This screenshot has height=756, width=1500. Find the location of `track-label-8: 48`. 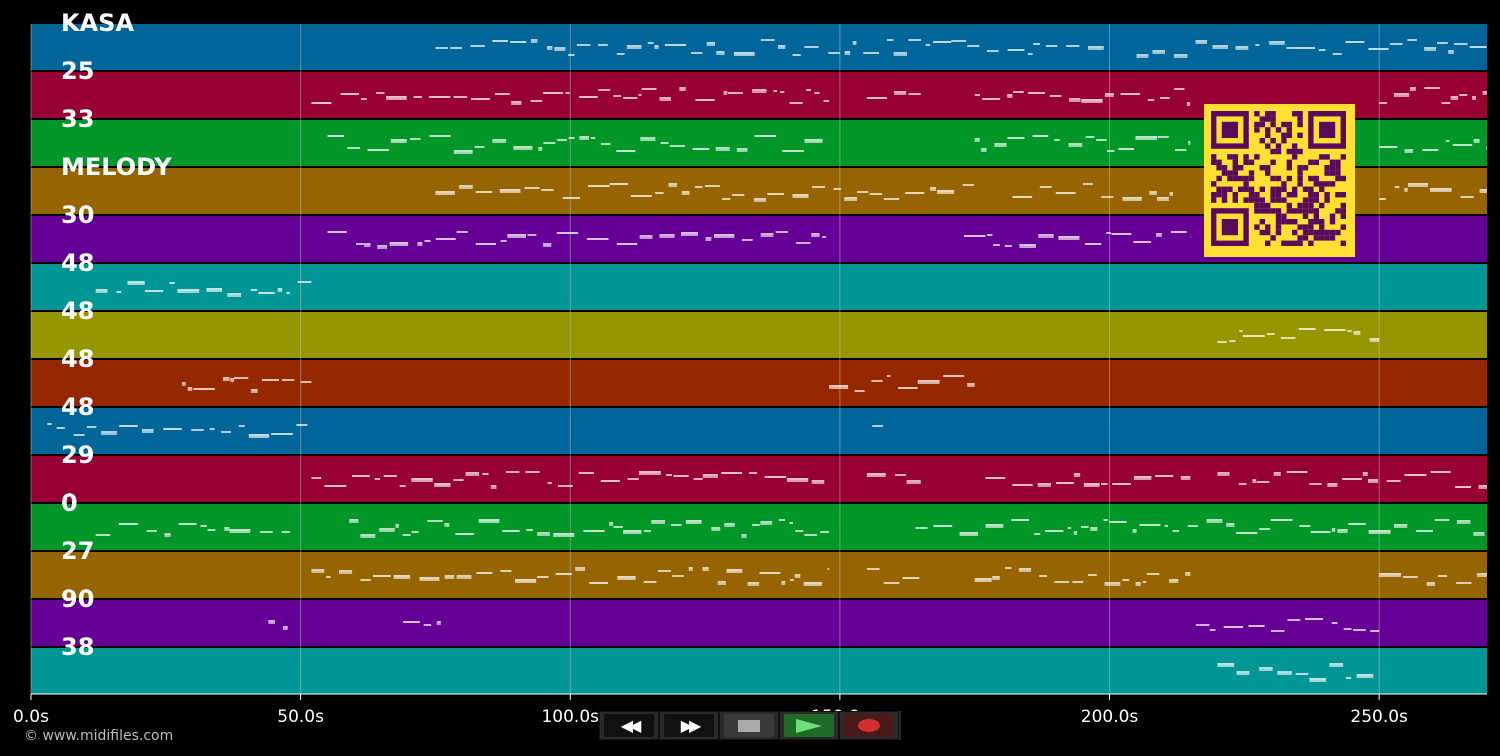

track-label-8: 48 is located at coordinates (78, 407).